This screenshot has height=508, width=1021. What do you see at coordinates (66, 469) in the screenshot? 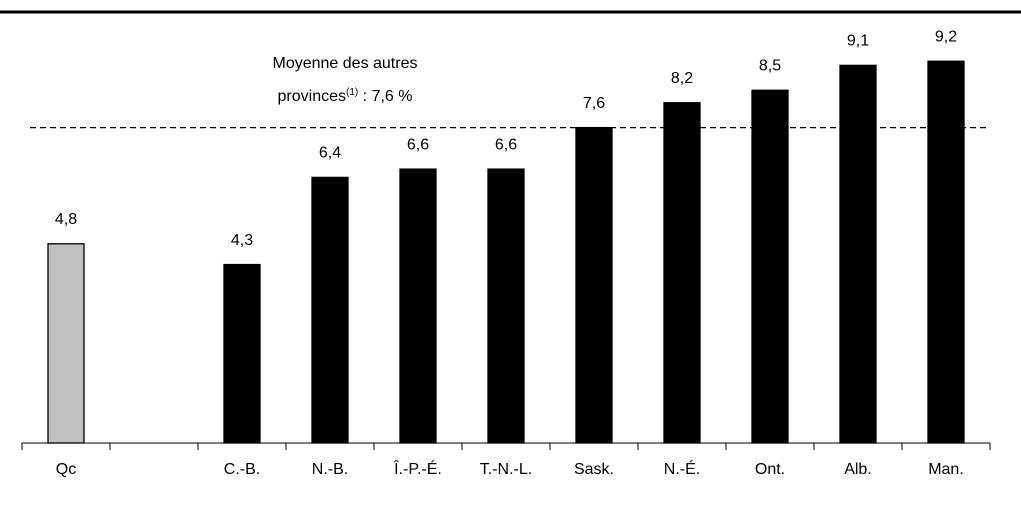
I see `x-tick-label: Qc` at bounding box center [66, 469].